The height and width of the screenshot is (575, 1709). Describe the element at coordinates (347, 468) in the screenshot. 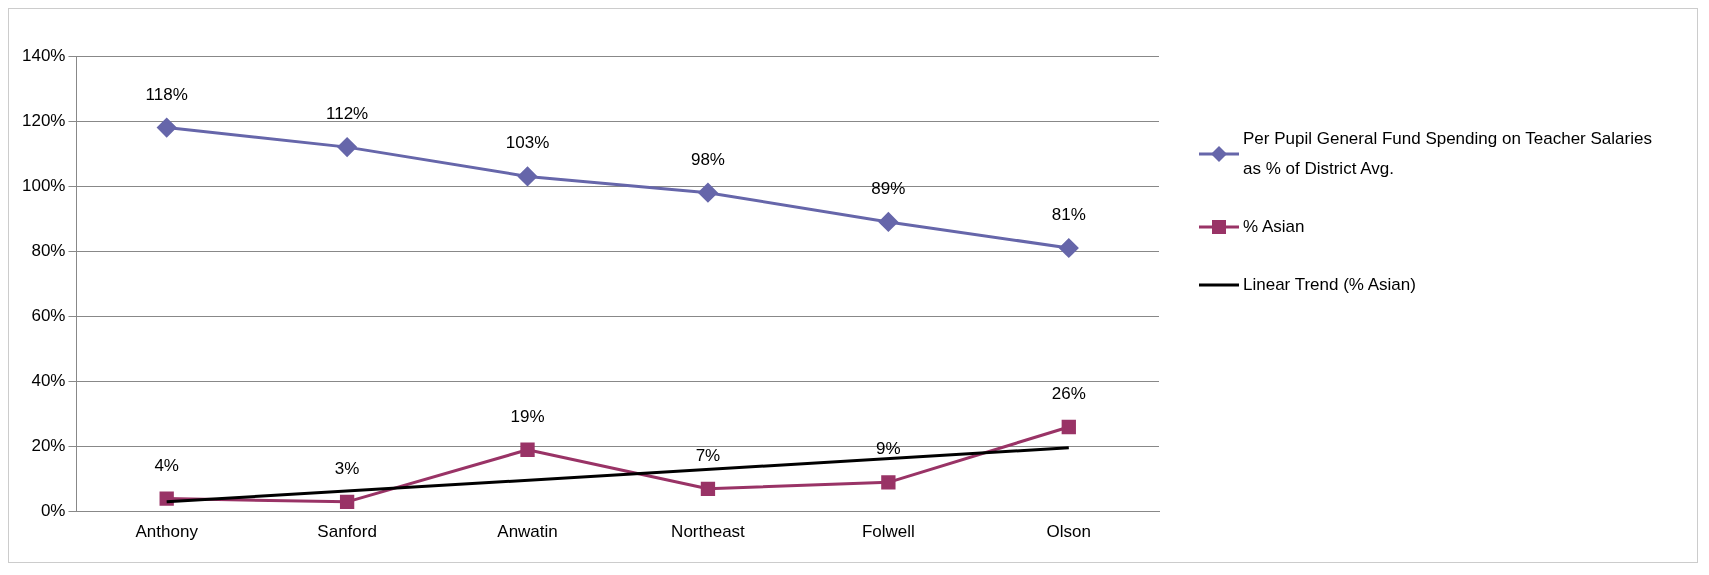

I see `data-label: 3%` at that location.